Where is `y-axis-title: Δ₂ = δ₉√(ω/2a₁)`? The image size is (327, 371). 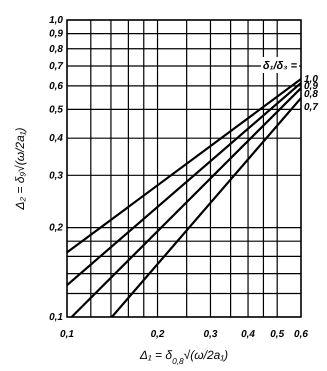 y-axis-title: Δ₂ = δ₉√(ω/2a₁) is located at coordinates (20, 169).